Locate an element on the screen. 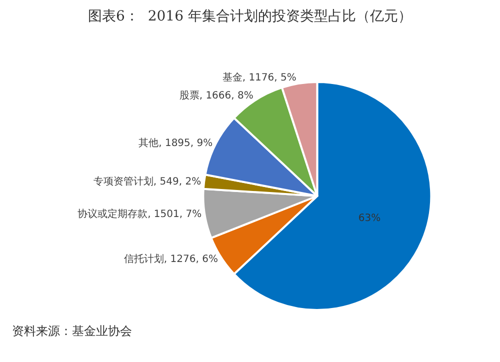 This screenshot has height=362, width=500. slice-label: 其他, 1895, 9% is located at coordinates (175, 143).